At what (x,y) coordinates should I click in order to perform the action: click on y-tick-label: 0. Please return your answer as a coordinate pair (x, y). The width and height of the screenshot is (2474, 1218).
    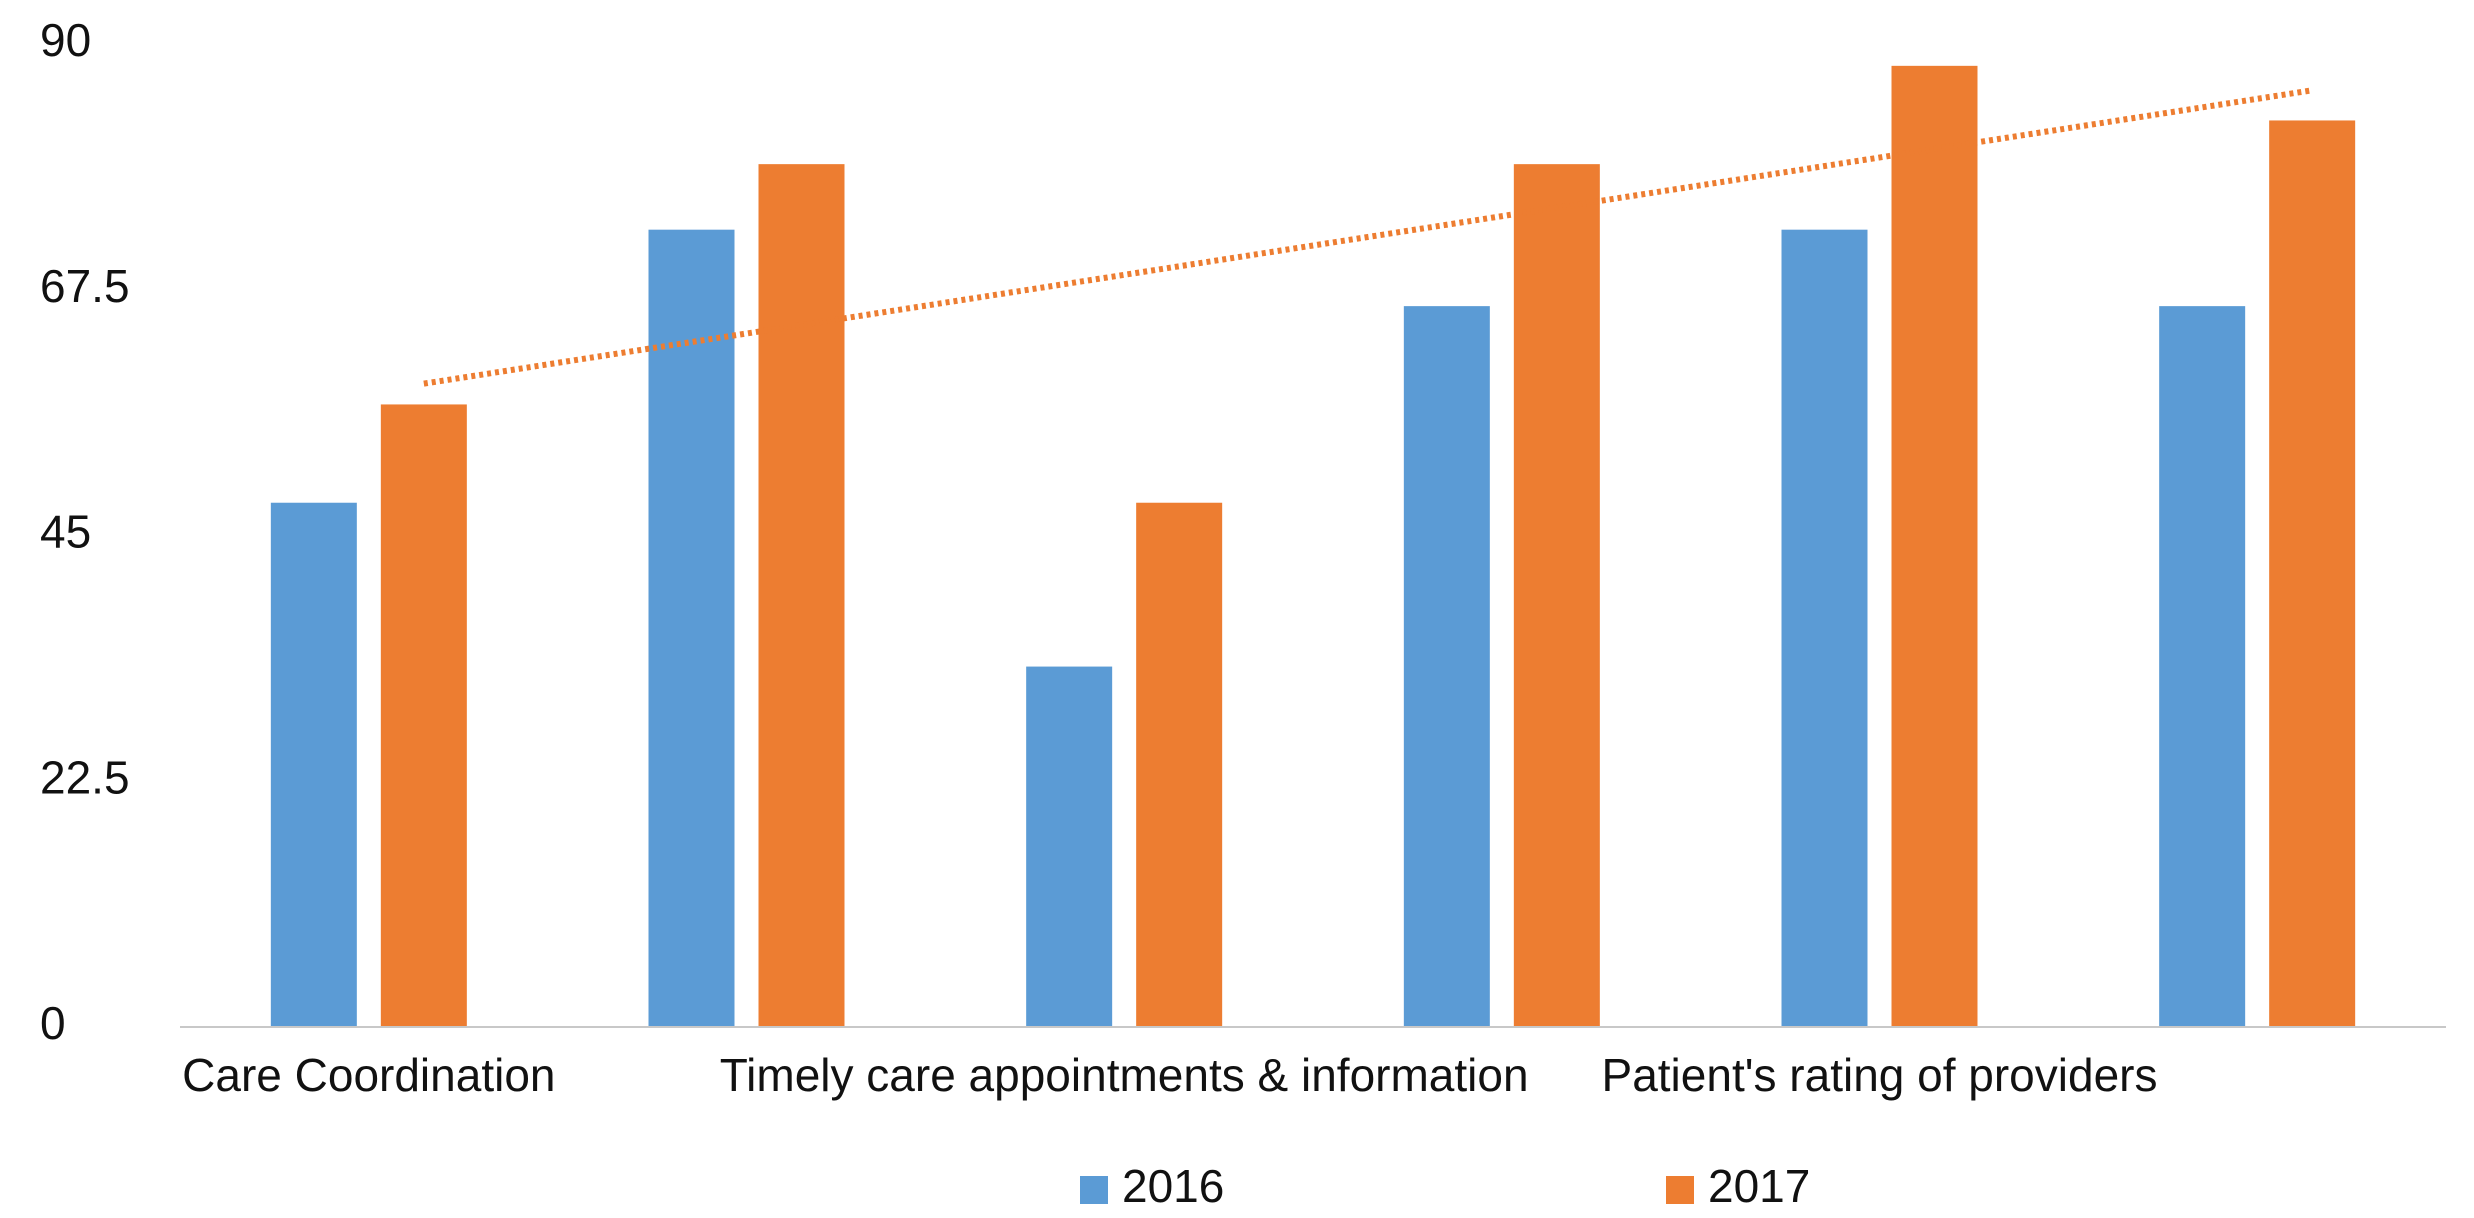
    Looking at the image, I should click on (53, 1023).